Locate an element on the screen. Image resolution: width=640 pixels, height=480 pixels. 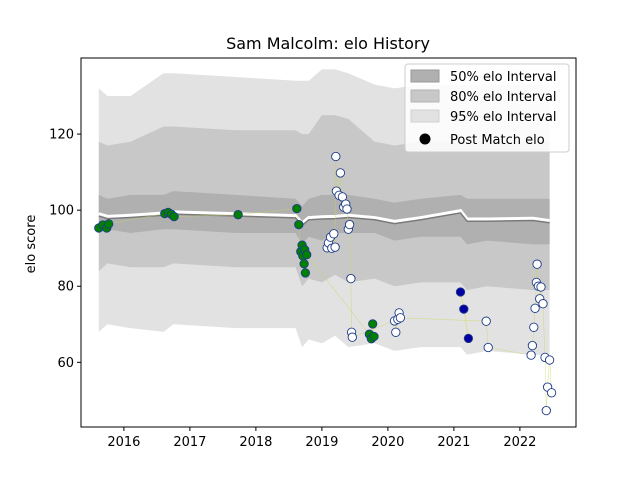
y-tick-label: 120 is located at coordinates (61, 135).